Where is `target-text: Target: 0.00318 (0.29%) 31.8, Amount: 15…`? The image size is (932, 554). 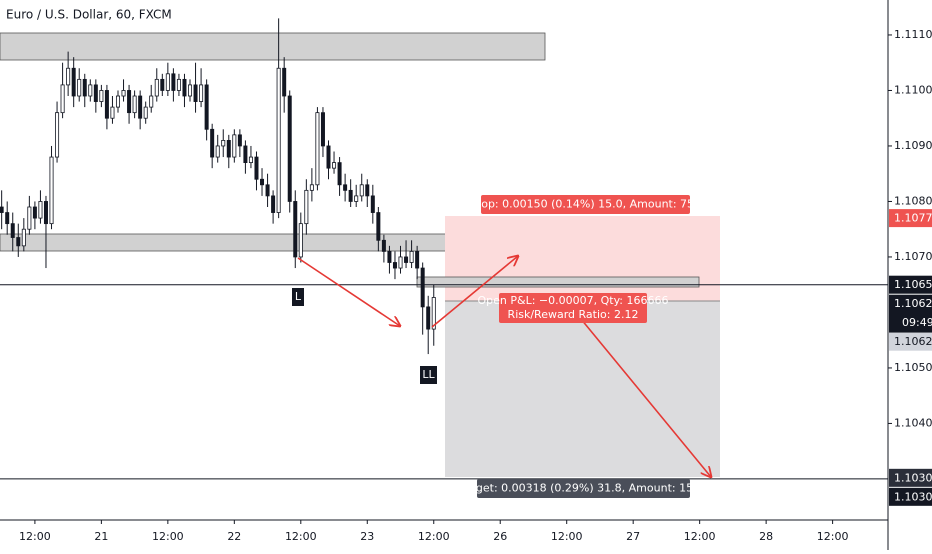 target-text: Target: 0.00318 (0.29%) 31.8, Amount: 15… is located at coordinates (583, 488).